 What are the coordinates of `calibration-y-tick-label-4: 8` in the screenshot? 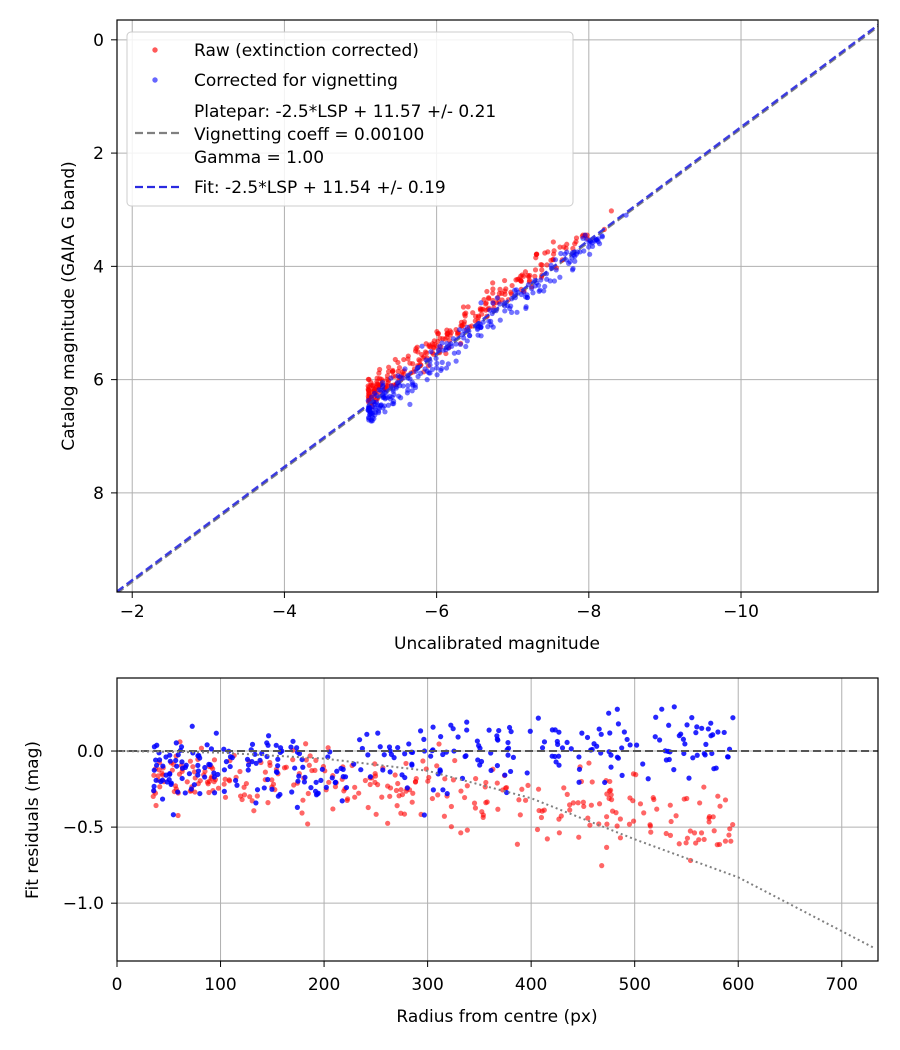 It's located at (98, 494).